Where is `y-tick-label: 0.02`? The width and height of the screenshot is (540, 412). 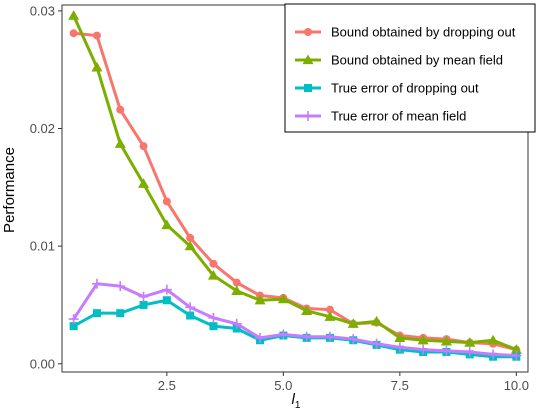
y-tick-label: 0.02 is located at coordinates (42, 128).